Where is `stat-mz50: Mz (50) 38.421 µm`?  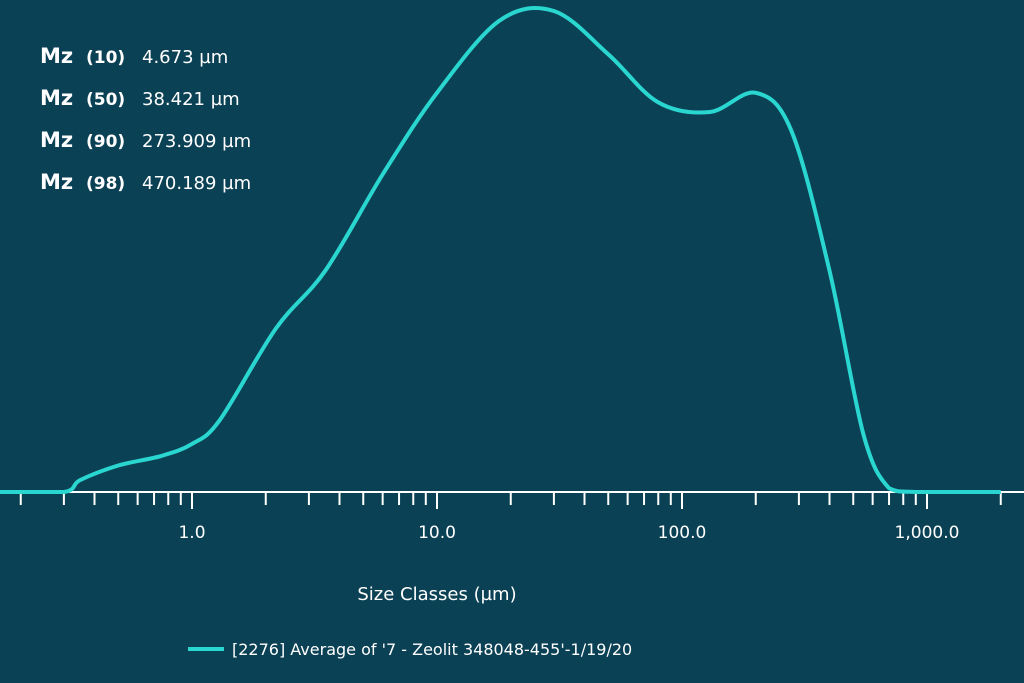 stat-mz50: Mz (50) 38.421 µm is located at coordinates (140, 98).